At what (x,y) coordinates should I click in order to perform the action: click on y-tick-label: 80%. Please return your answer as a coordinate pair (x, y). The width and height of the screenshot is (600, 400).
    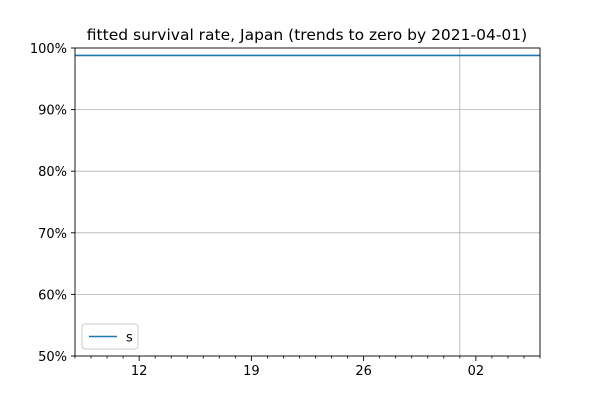
    Looking at the image, I should click on (52, 172).